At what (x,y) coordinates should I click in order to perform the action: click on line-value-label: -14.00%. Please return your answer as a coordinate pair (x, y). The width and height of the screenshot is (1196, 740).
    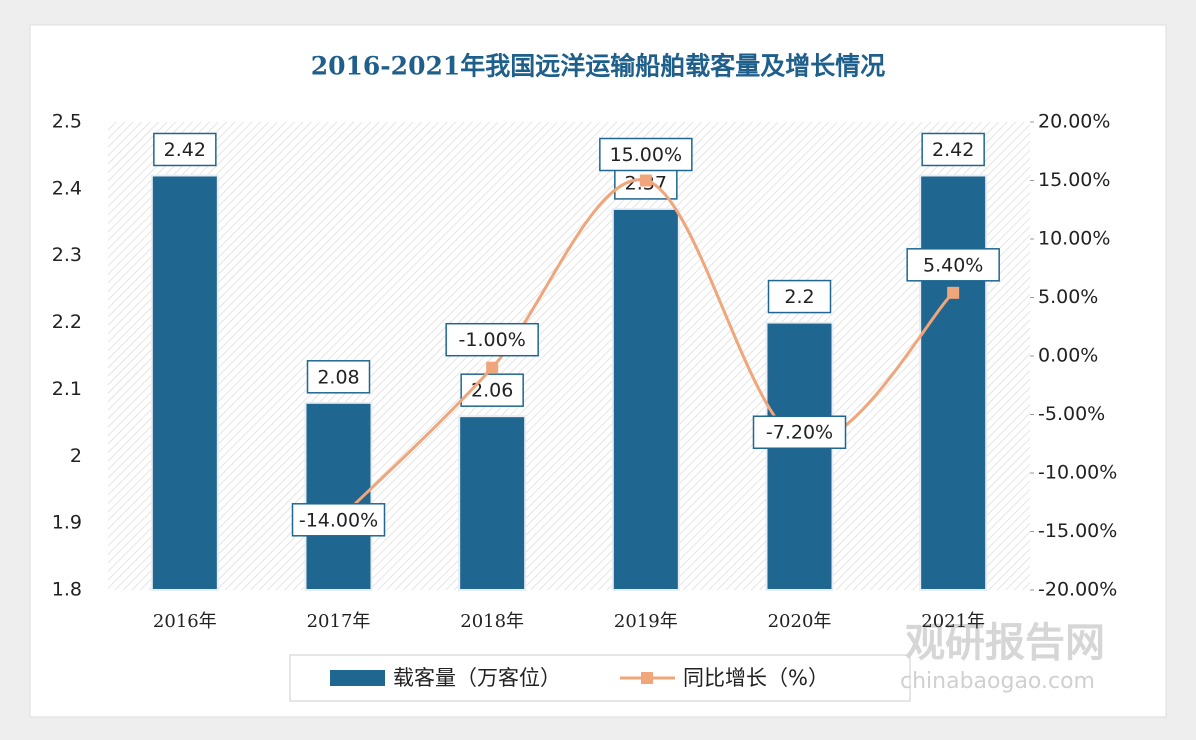
    Looking at the image, I should click on (338, 520).